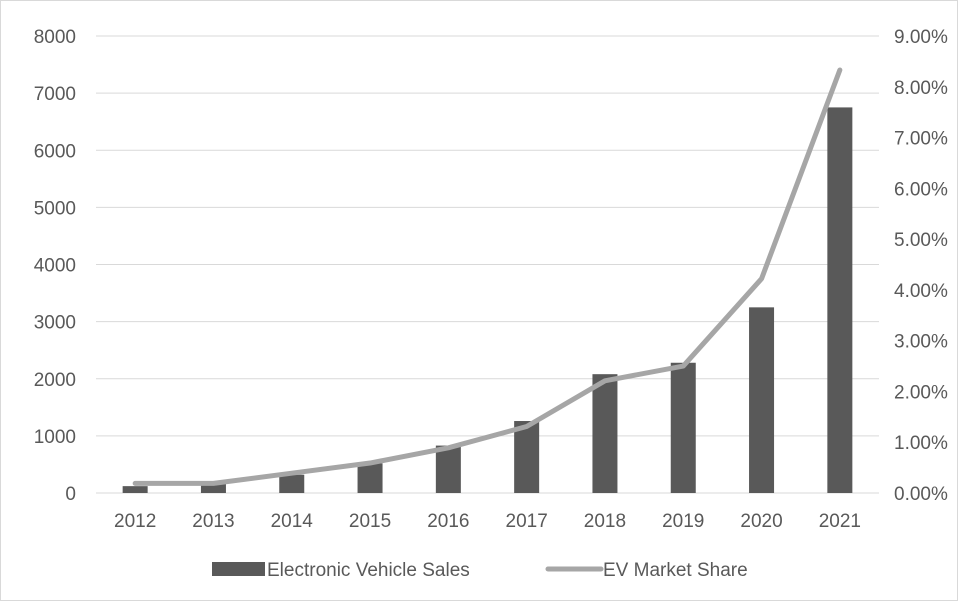  I want to click on left-axis: 0 1000 2000 3000 4000 5000 6000 7000 8000, so click(55, 266).